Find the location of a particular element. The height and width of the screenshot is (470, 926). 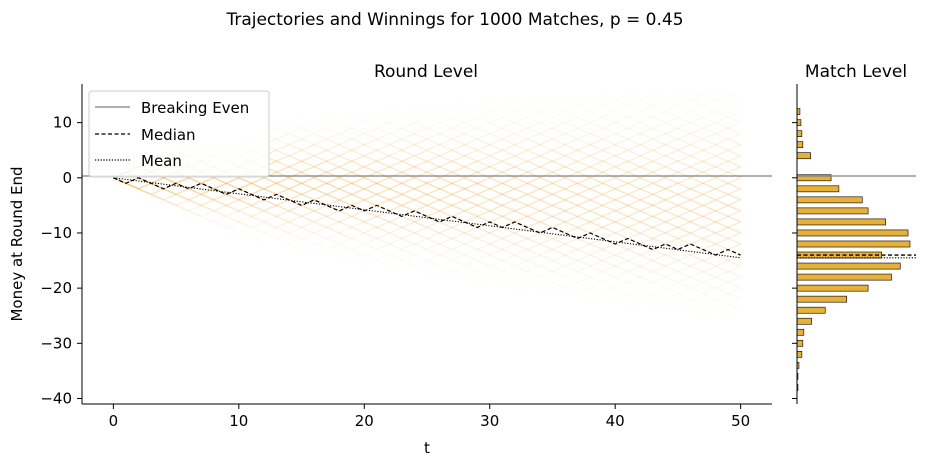

x-tick-label: 40 is located at coordinates (615, 421).